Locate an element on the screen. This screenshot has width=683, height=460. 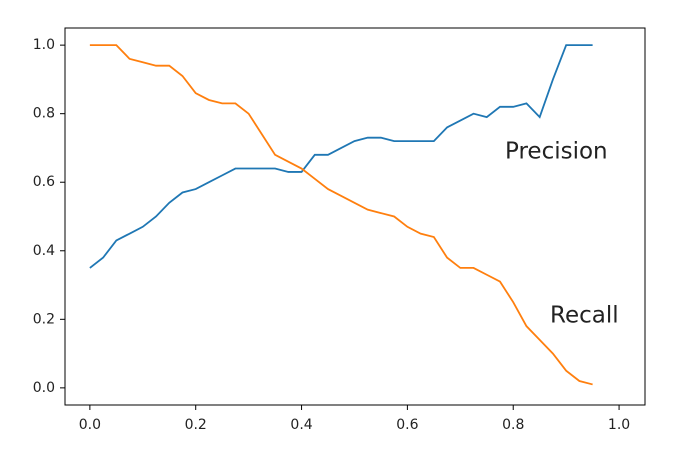
y-tick-label: 0.4 is located at coordinates (44, 251).